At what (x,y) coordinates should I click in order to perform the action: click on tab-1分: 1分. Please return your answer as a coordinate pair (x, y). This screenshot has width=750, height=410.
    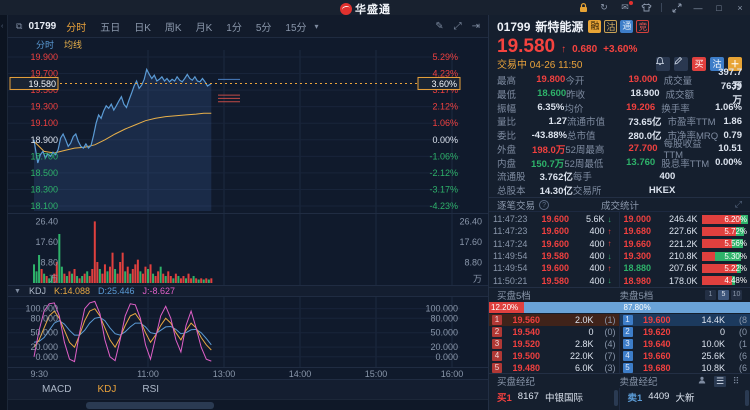
    Looking at the image, I should click on (234, 28).